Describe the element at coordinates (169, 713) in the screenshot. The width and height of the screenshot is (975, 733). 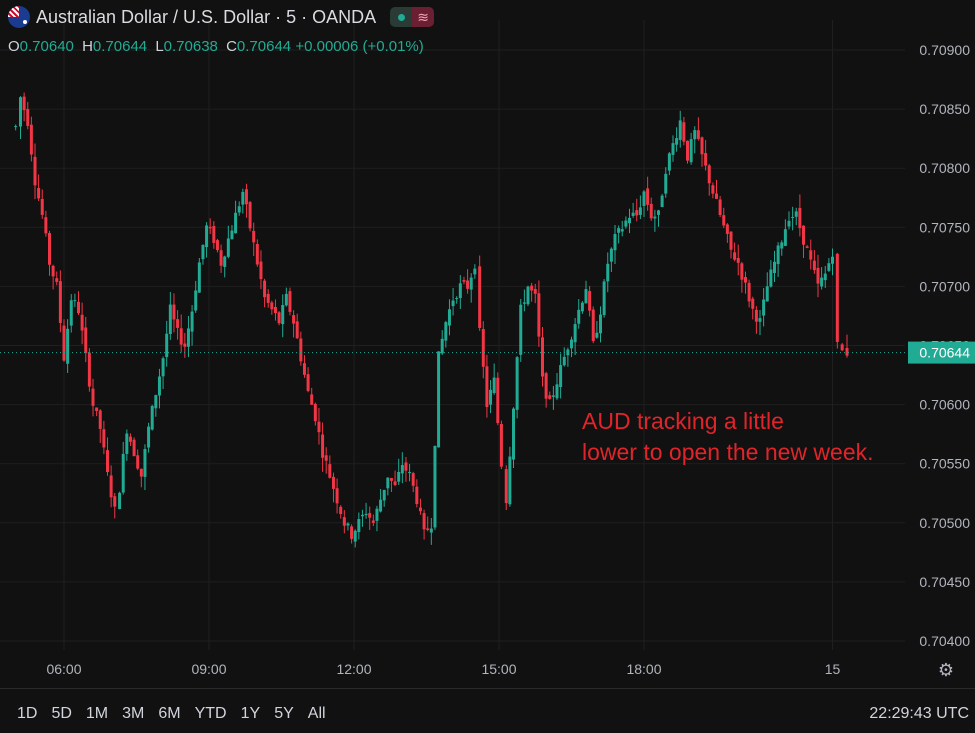
I see `range-6m-button: 6M` at that location.